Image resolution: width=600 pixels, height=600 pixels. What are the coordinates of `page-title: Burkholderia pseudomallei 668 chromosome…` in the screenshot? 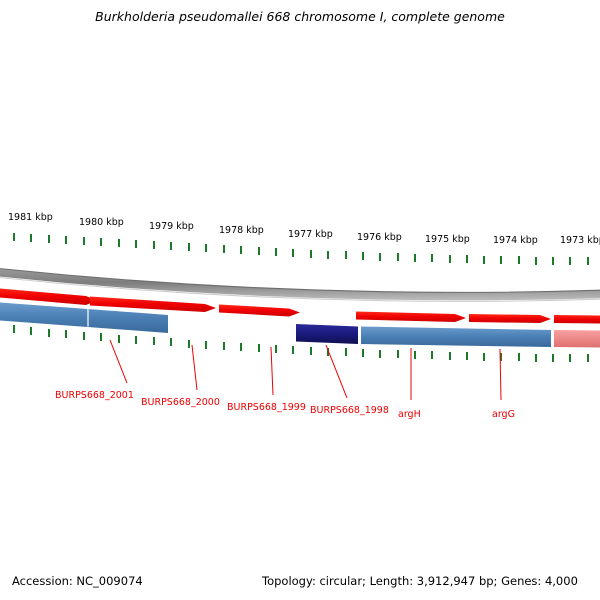 It's located at (300, 16).